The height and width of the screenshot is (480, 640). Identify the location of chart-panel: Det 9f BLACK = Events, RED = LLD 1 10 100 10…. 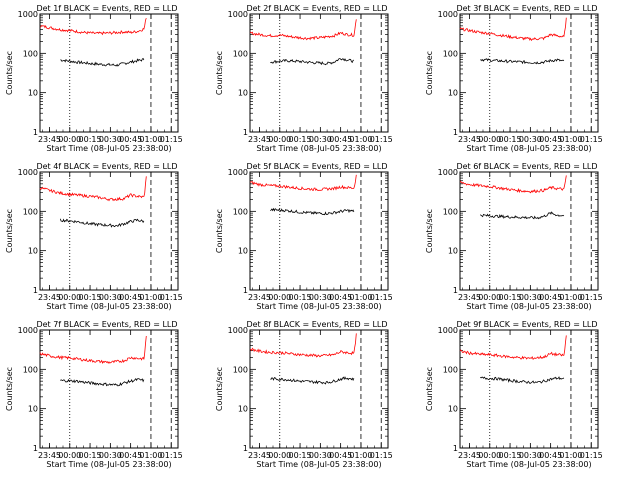
(514, 394).